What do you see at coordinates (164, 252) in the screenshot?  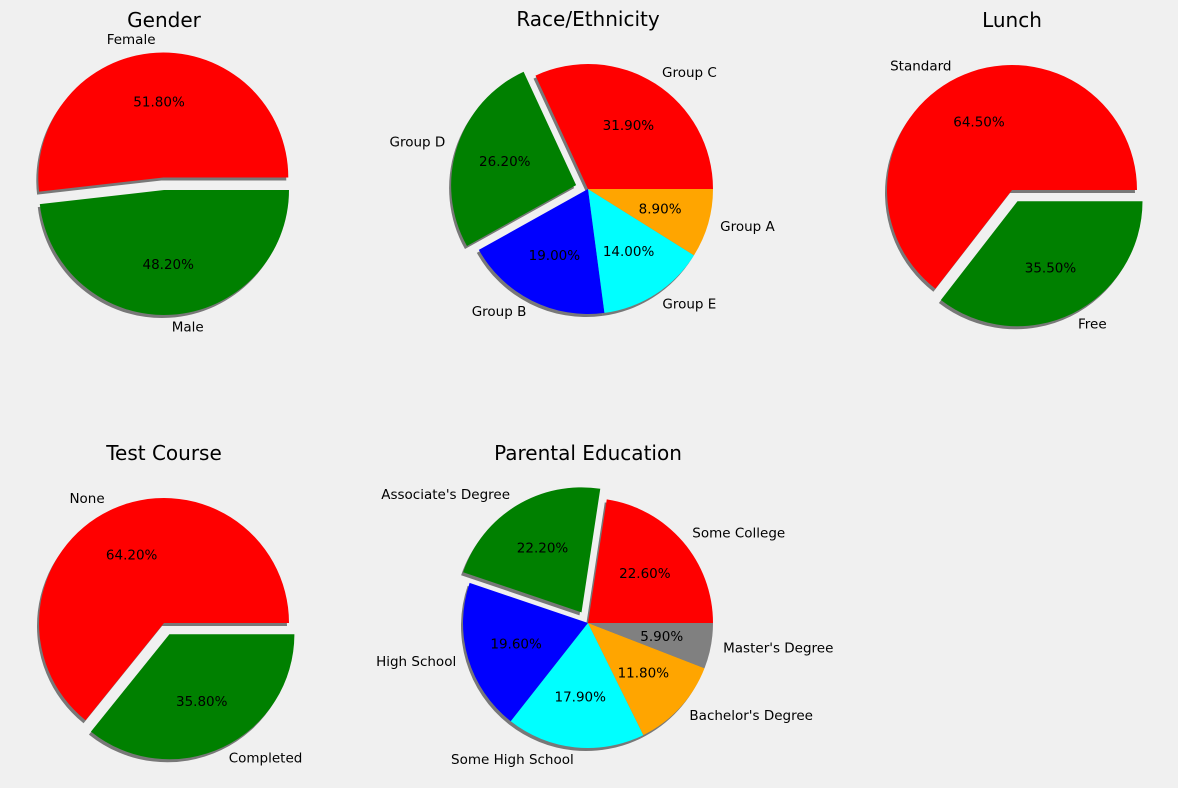 I see `pie-slice-male` at bounding box center [164, 252].